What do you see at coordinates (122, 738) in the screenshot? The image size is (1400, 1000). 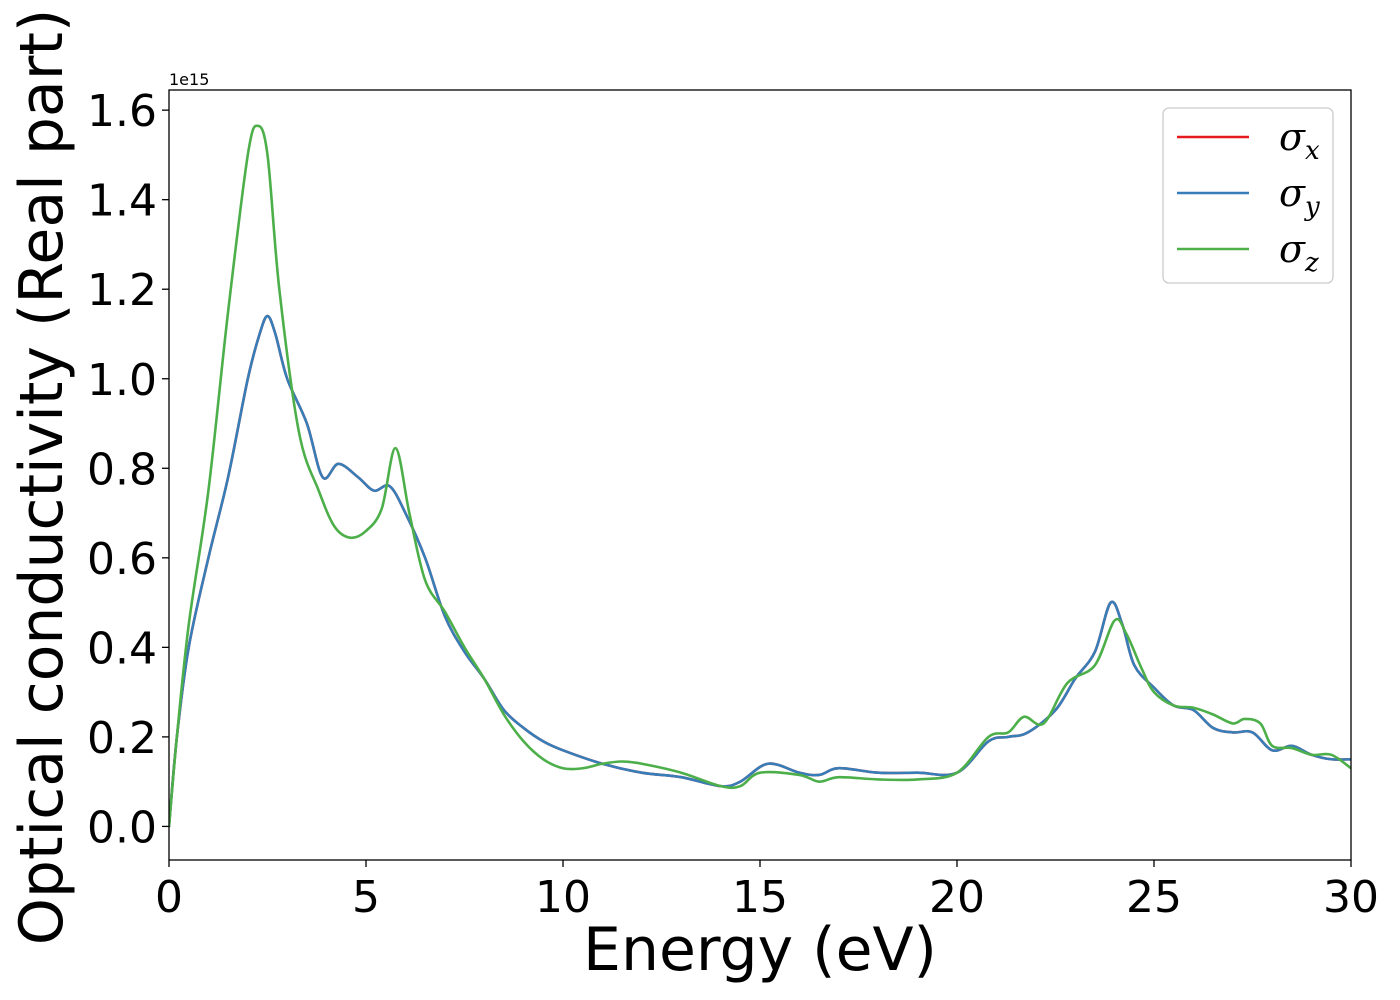 I see `y-tick-label: 0.2` at bounding box center [122, 738].